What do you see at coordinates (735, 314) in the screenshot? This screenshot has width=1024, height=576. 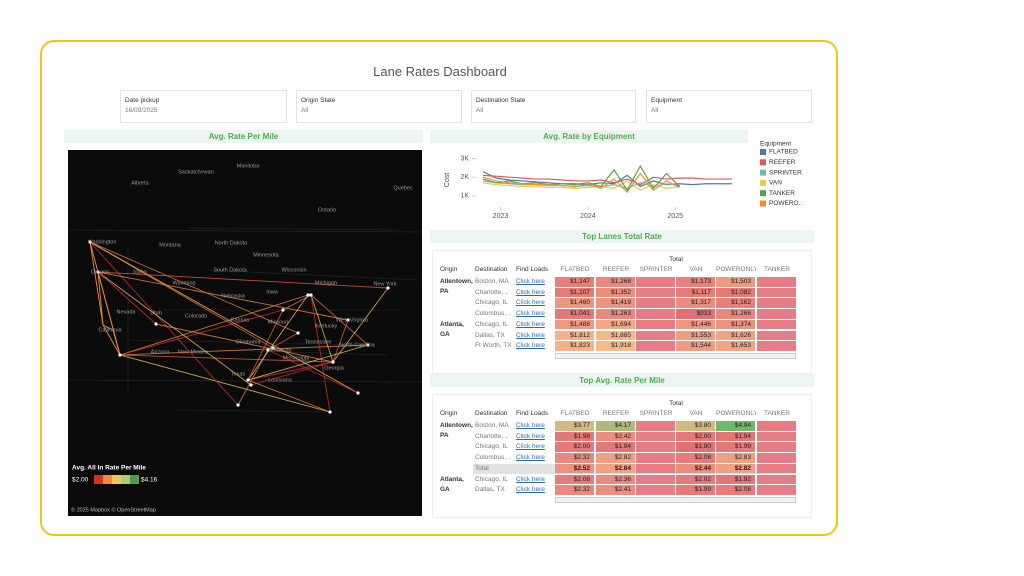 I see `value-cell: $1,266` at bounding box center [735, 314].